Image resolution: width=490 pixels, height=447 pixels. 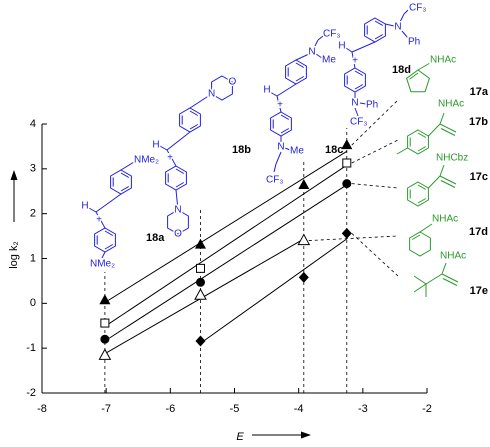 What do you see at coordinates (33, 169) in the screenshot?
I see `y-tick-label: 3` at bounding box center [33, 169].